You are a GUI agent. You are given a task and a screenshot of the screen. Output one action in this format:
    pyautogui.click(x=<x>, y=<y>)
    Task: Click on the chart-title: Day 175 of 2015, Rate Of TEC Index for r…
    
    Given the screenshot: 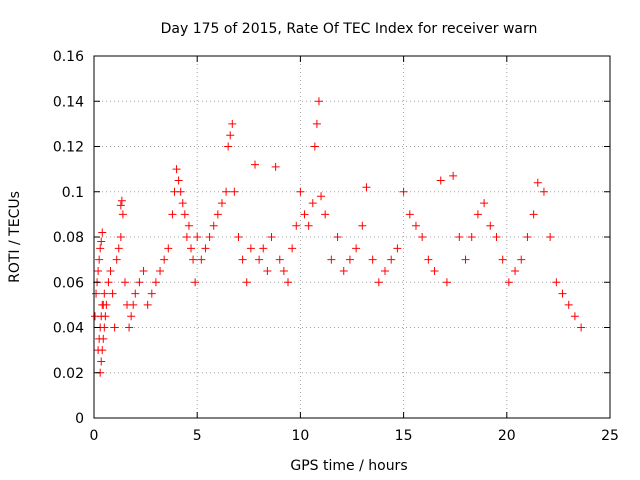 What is the action you would take?
    pyautogui.click(x=349, y=29)
    